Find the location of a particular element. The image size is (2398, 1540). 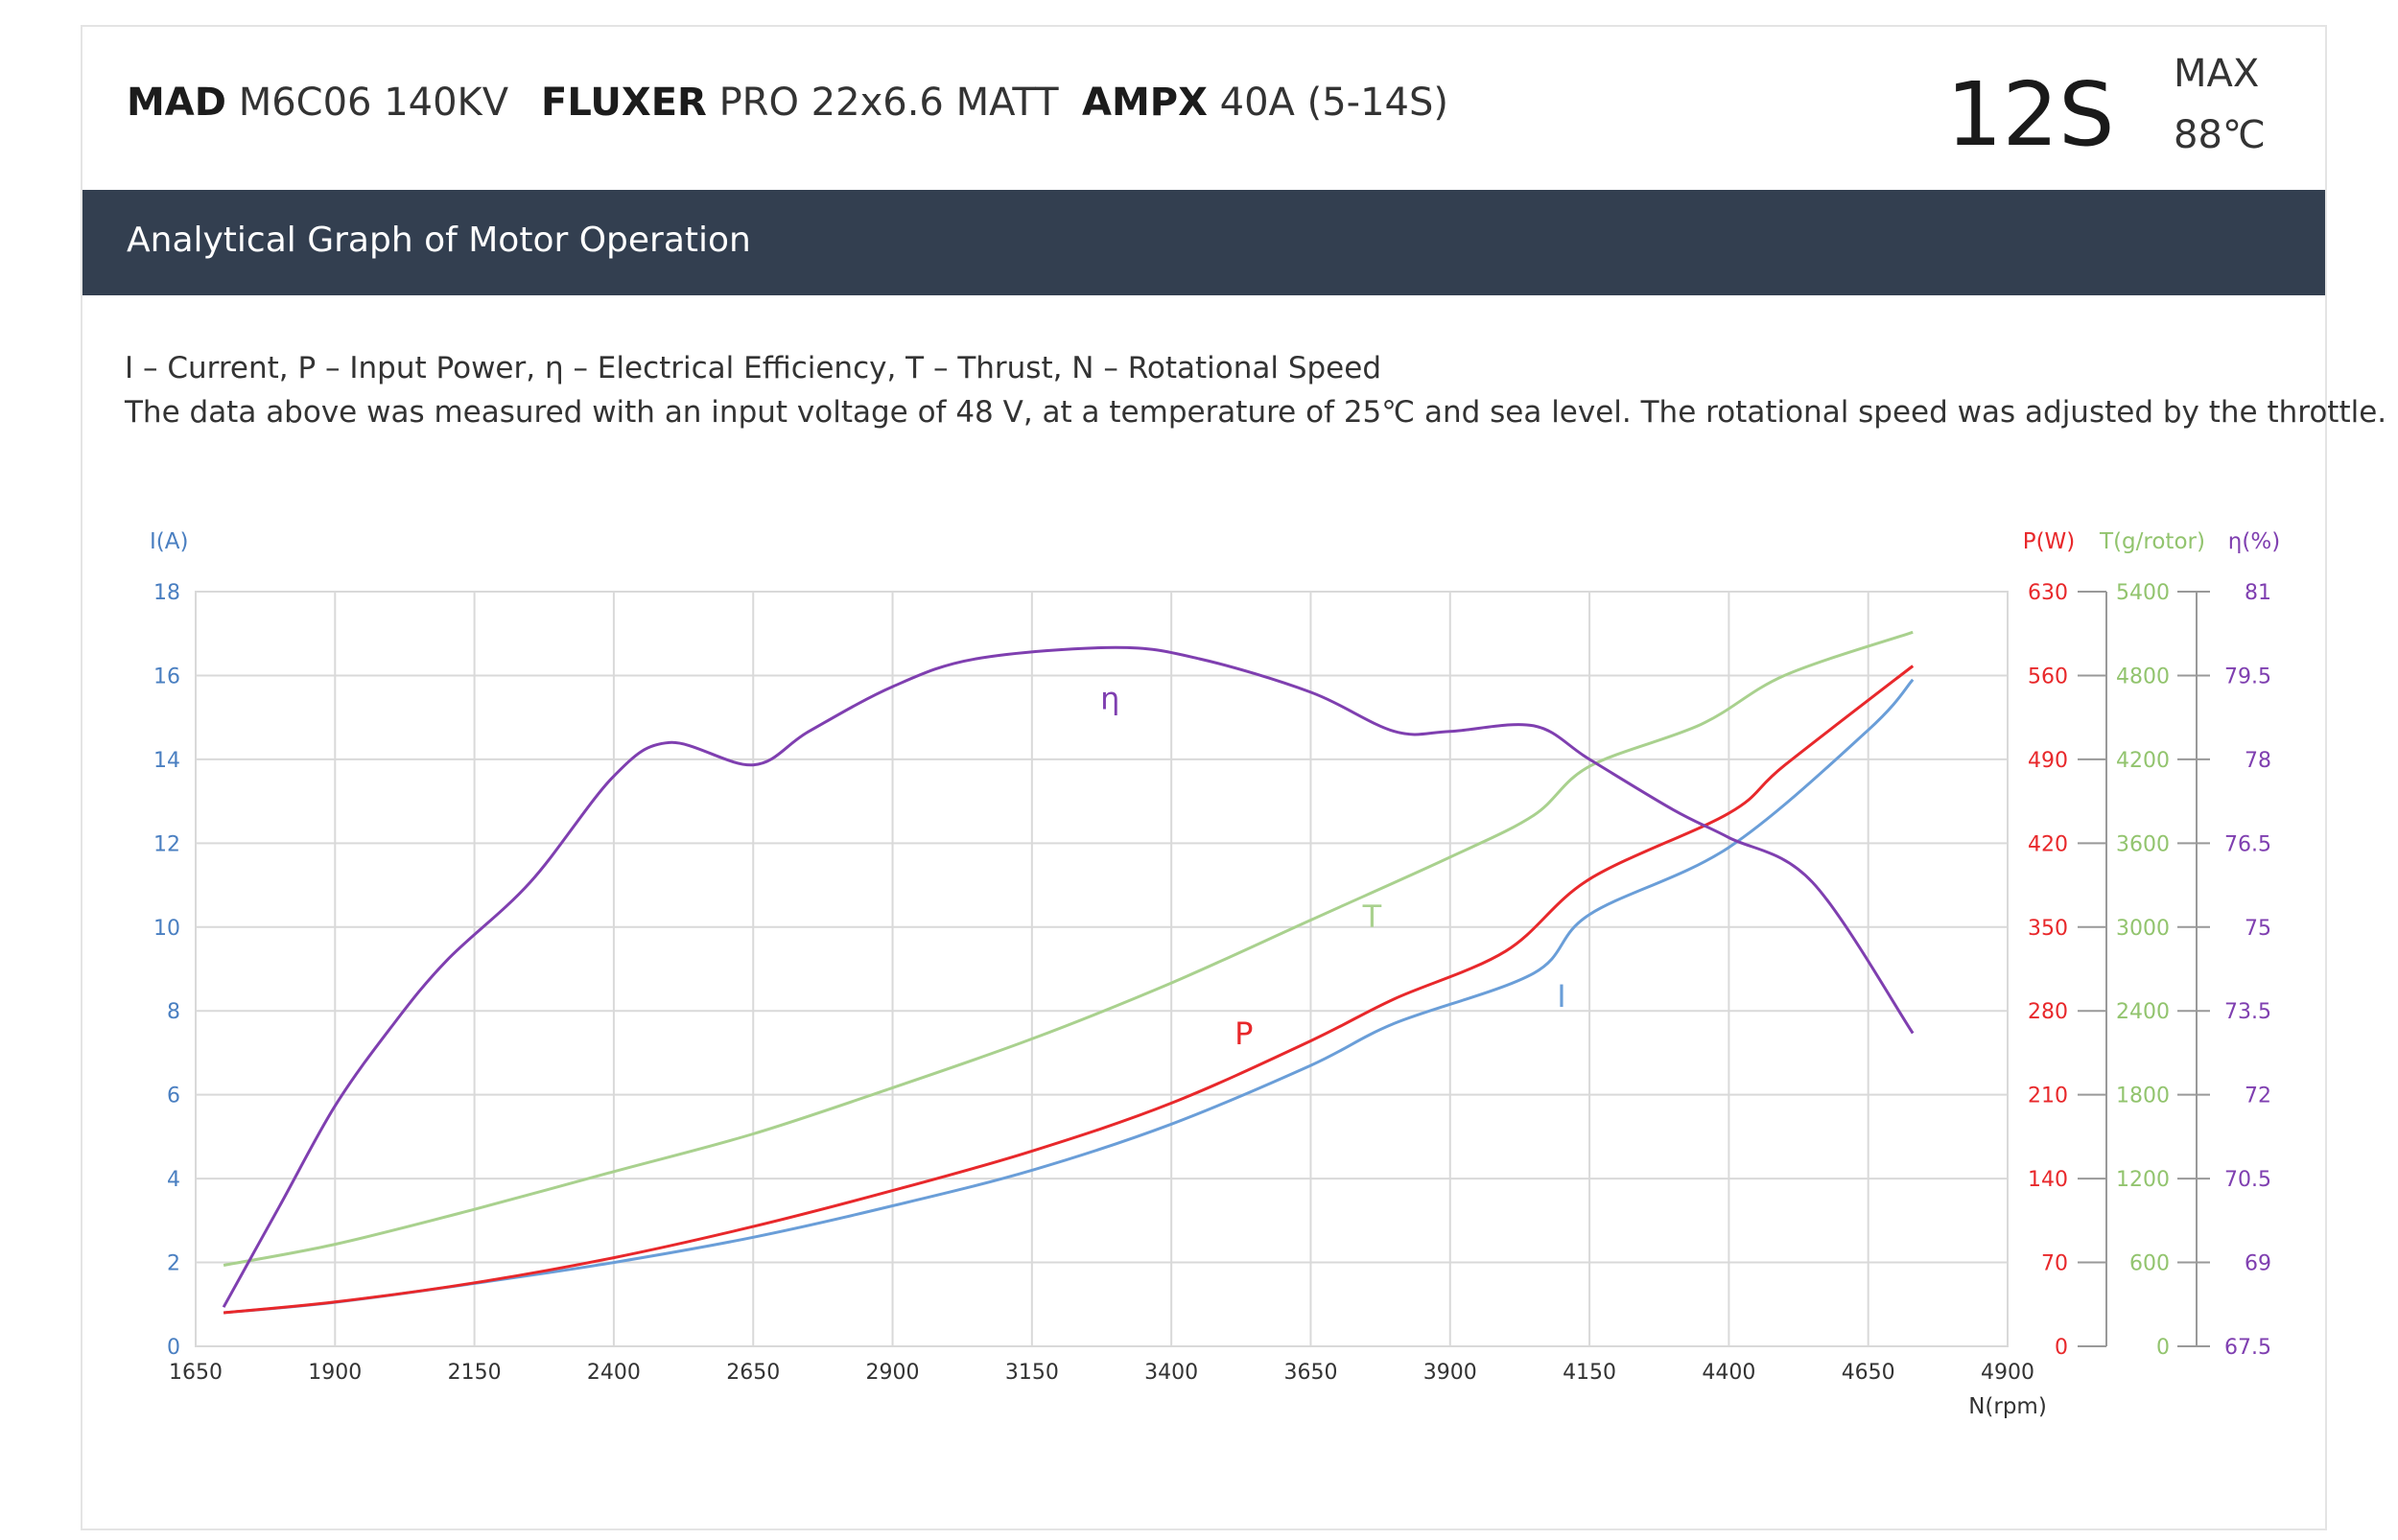

motor-spec: MAD M6C06 140KV is located at coordinates (317, 103).